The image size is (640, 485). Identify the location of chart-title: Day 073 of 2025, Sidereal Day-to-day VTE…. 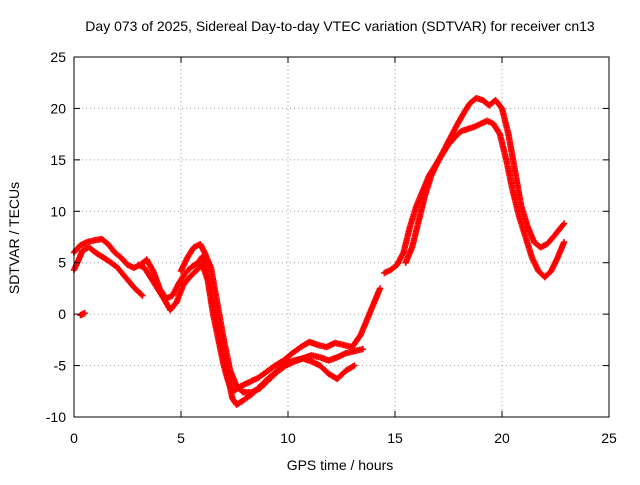
(340, 26).